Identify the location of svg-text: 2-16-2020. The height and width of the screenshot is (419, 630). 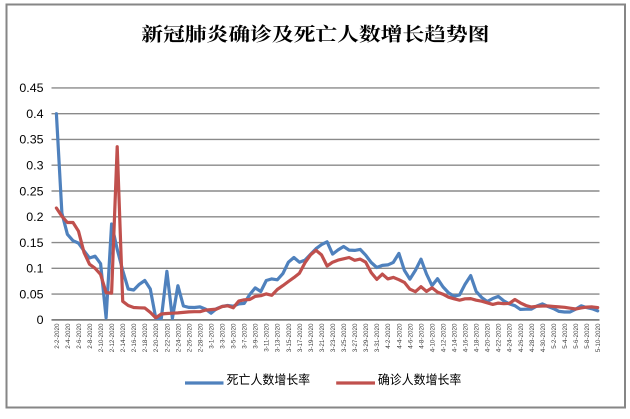
(134, 337).